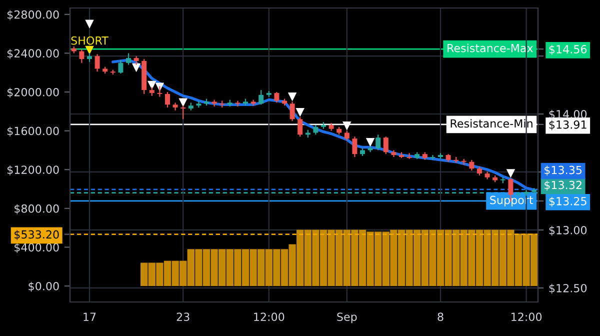 This screenshot has height=336, width=600. Describe the element at coordinates (347, 318) in the screenshot. I see `x-tick-label: Sep` at that location.